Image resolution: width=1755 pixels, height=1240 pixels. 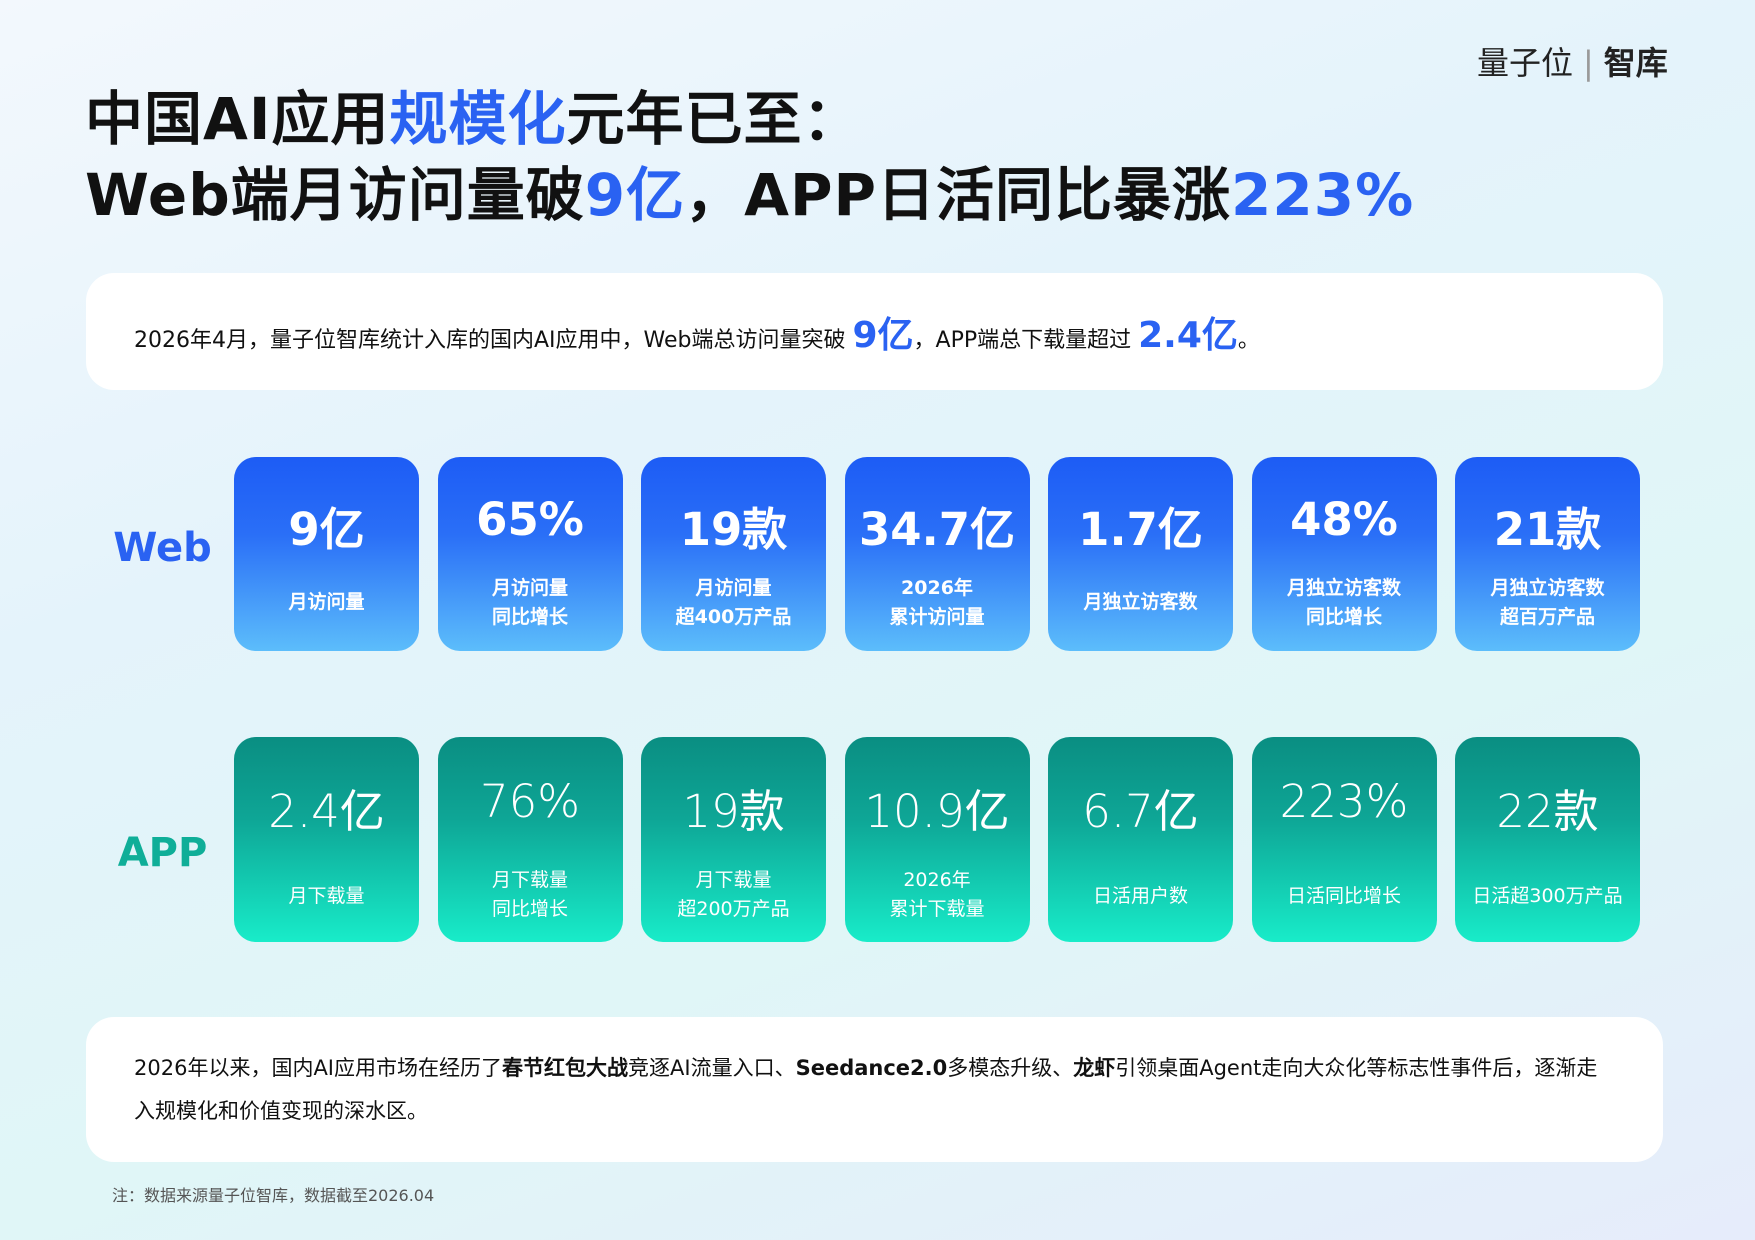 What do you see at coordinates (1188, 335) in the screenshot?
I see `summary-part: 2.4亿` at bounding box center [1188, 335].